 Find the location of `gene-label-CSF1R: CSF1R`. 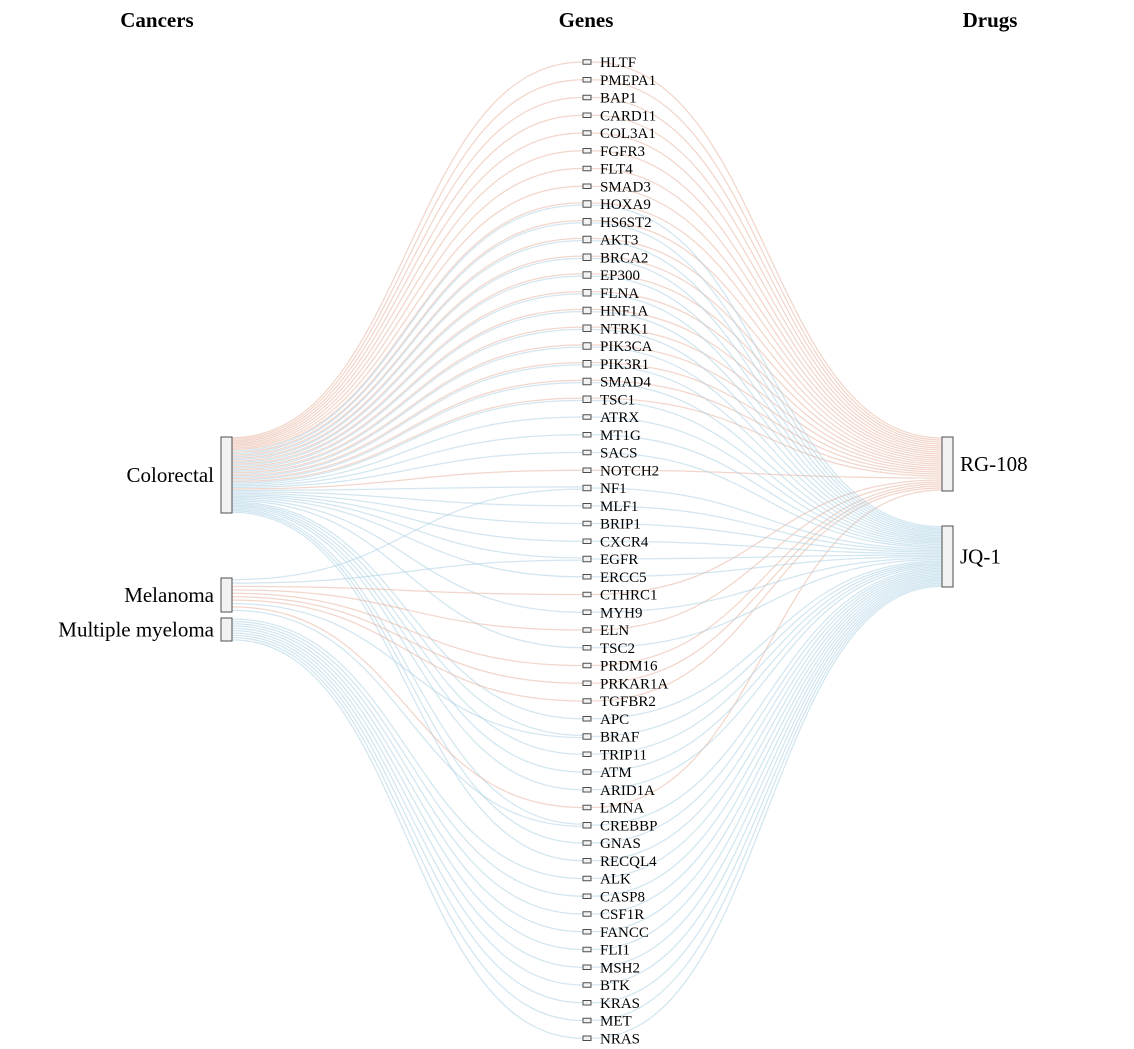

gene-label-CSF1R: CSF1R is located at coordinates (622, 915).